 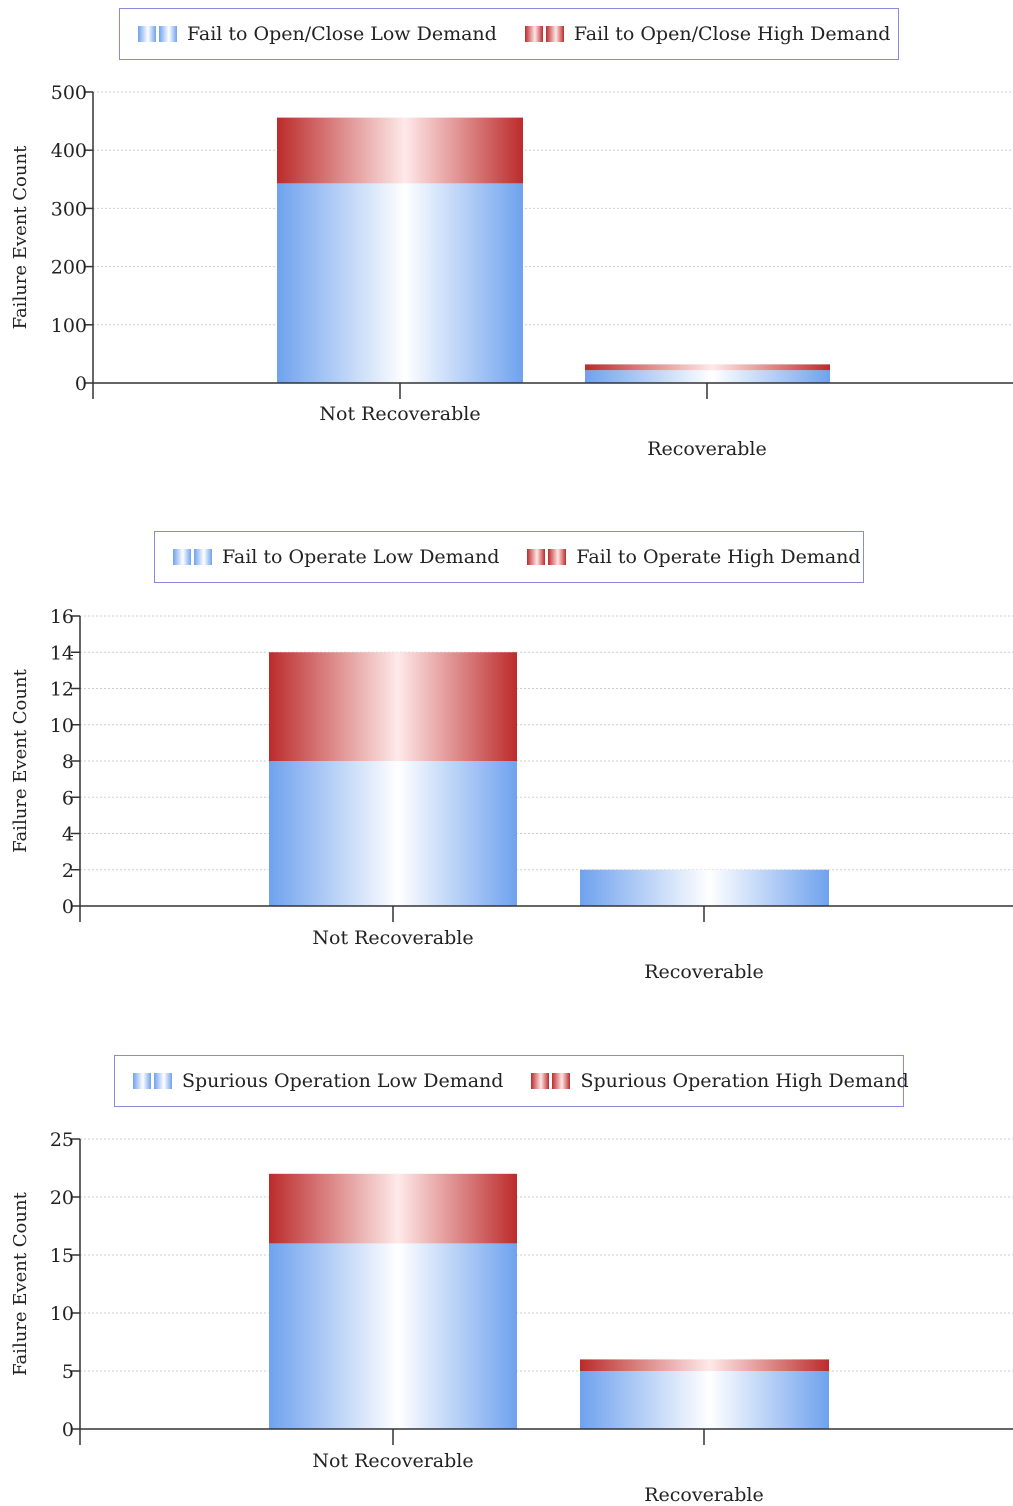 I want to click on legend-item-high: Fail to Operate High Demand, so click(x=694, y=557).